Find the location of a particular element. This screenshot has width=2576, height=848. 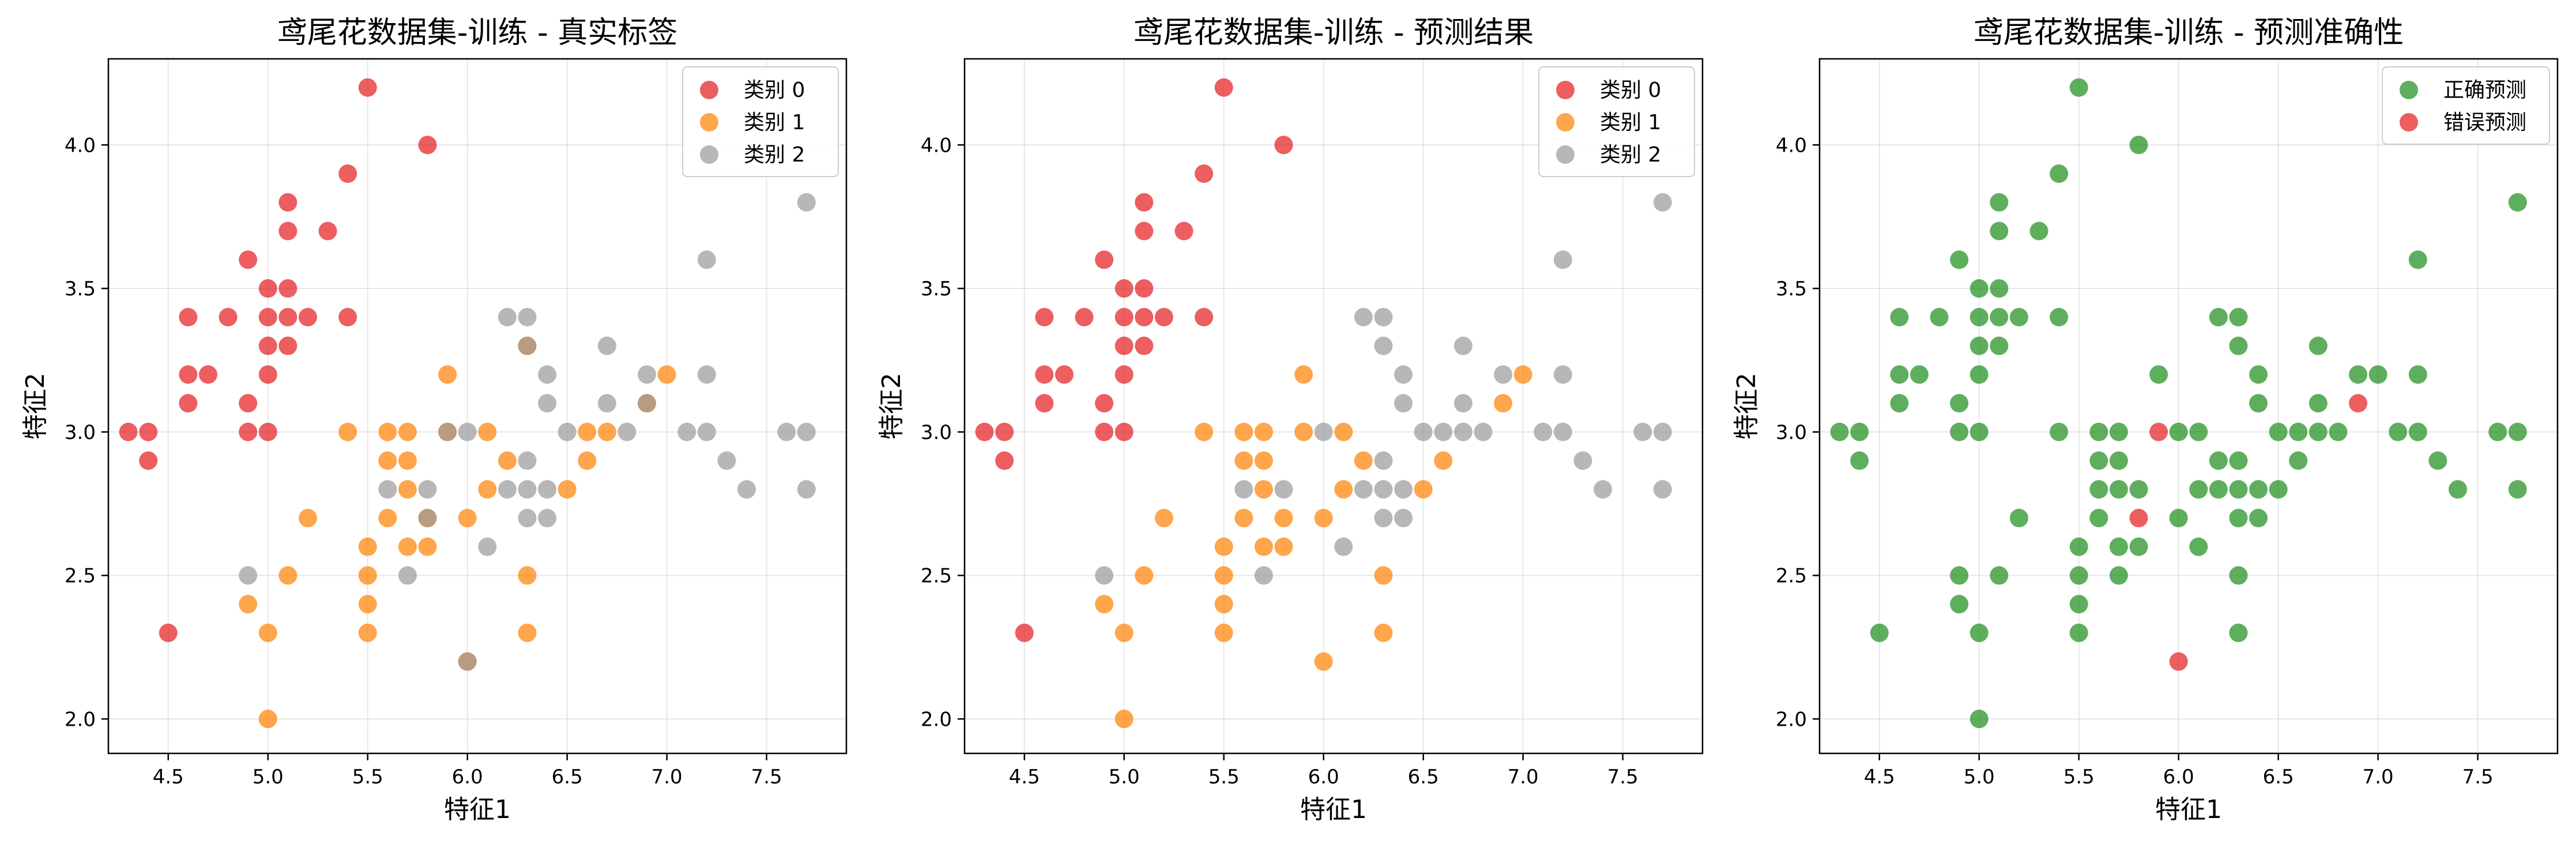

y-axis-label: 特征2 is located at coordinates (891, 406).